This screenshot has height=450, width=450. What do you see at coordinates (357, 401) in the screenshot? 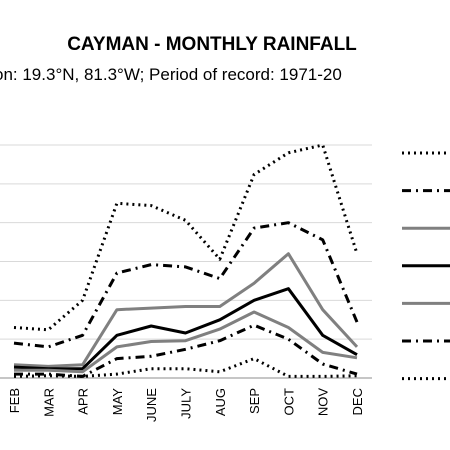
I see `x-tick-label: DEC` at bounding box center [357, 401].